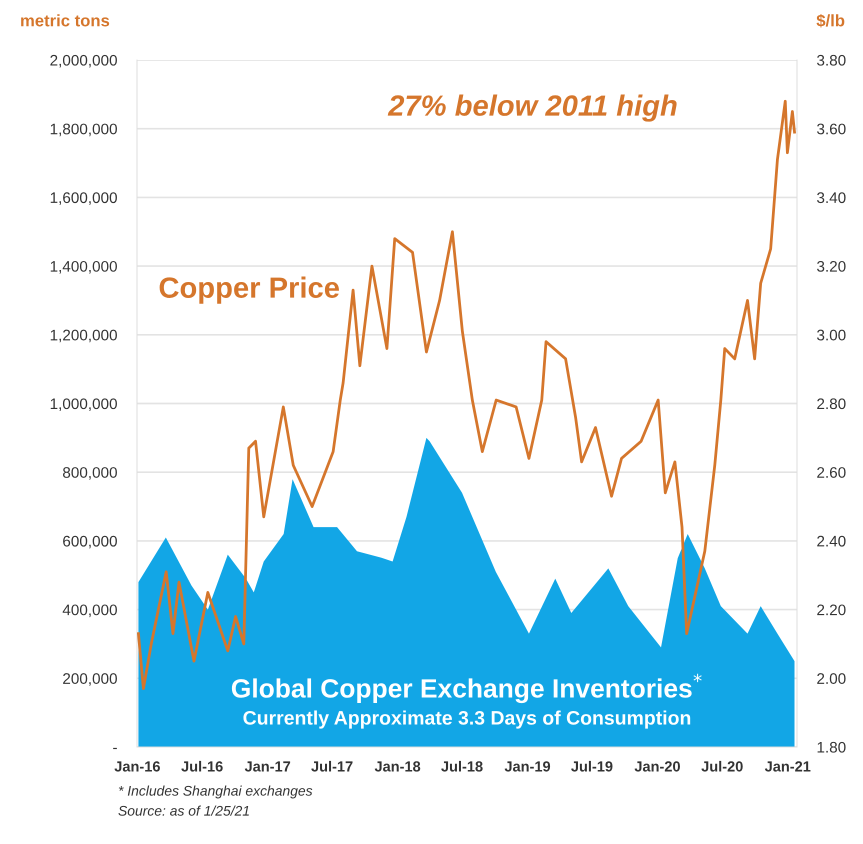 The width and height of the screenshot is (863, 844). Describe the element at coordinates (90, 473) in the screenshot. I see `y-tick-label: 800,000` at that location.